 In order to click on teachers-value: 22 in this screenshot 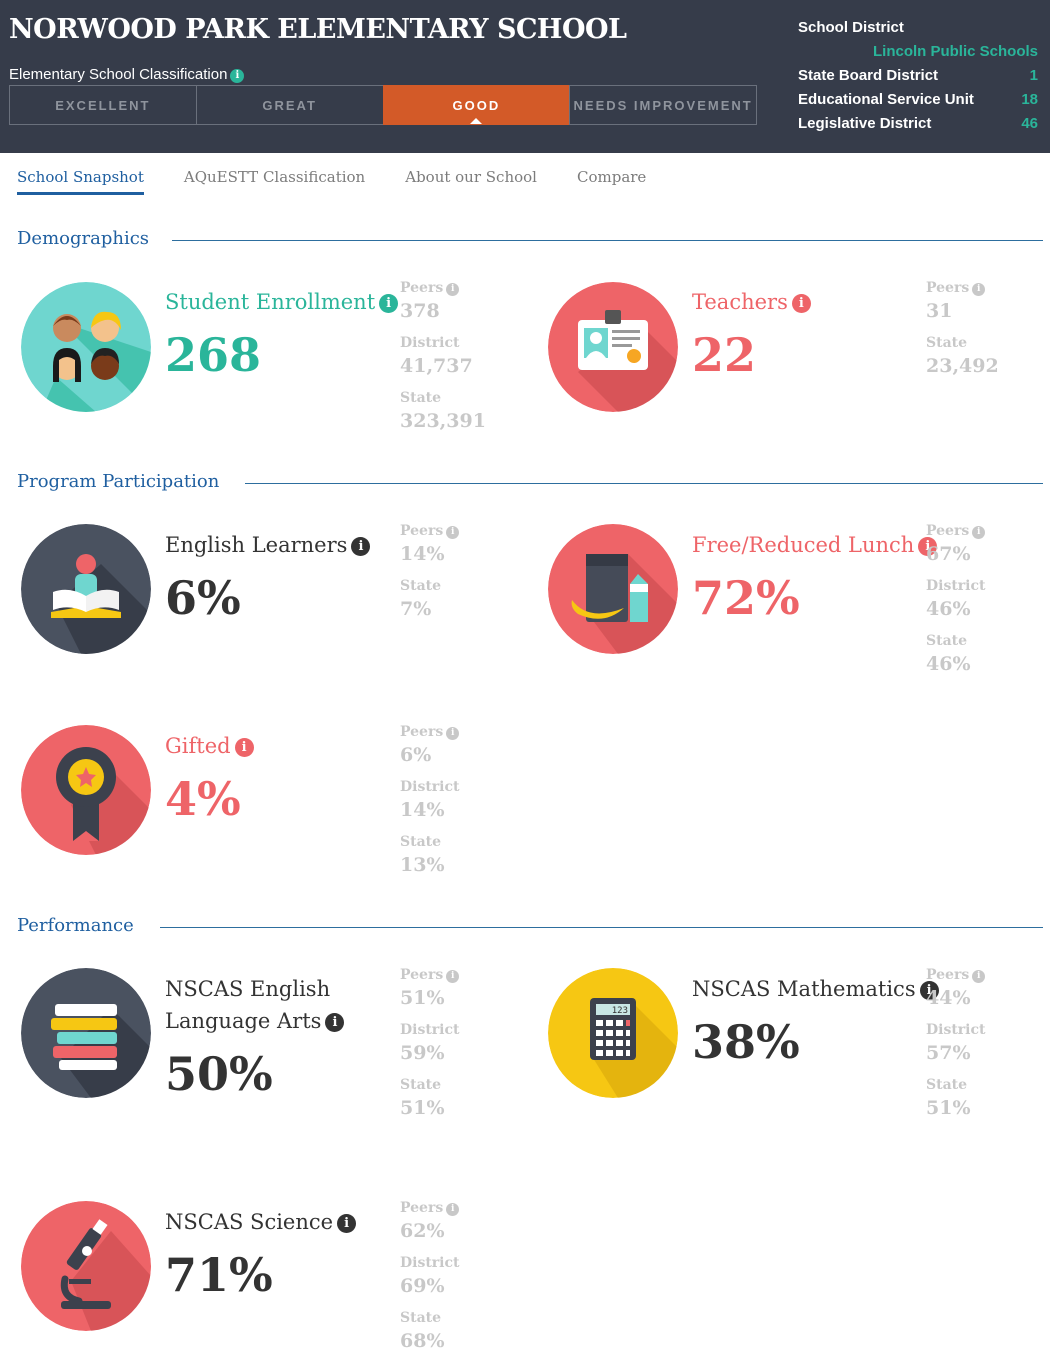, I will do `click(724, 355)`.